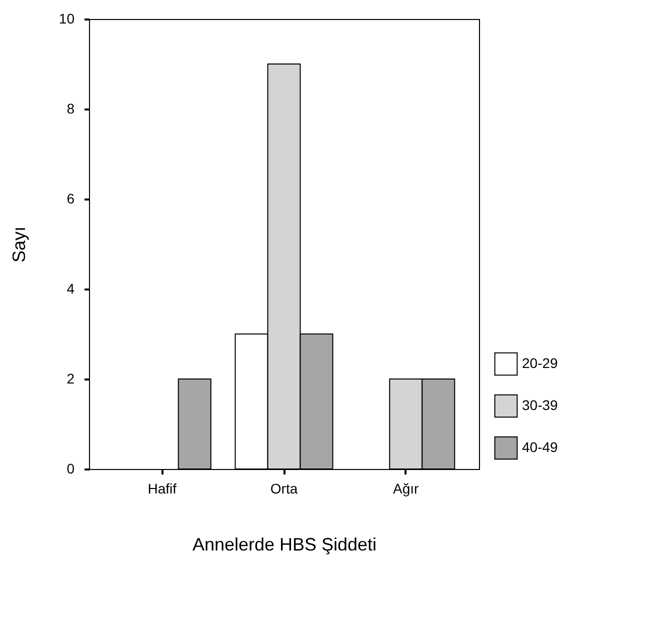 This screenshot has height=628, width=654. I want to click on y-tick-label: 10, so click(66, 18).